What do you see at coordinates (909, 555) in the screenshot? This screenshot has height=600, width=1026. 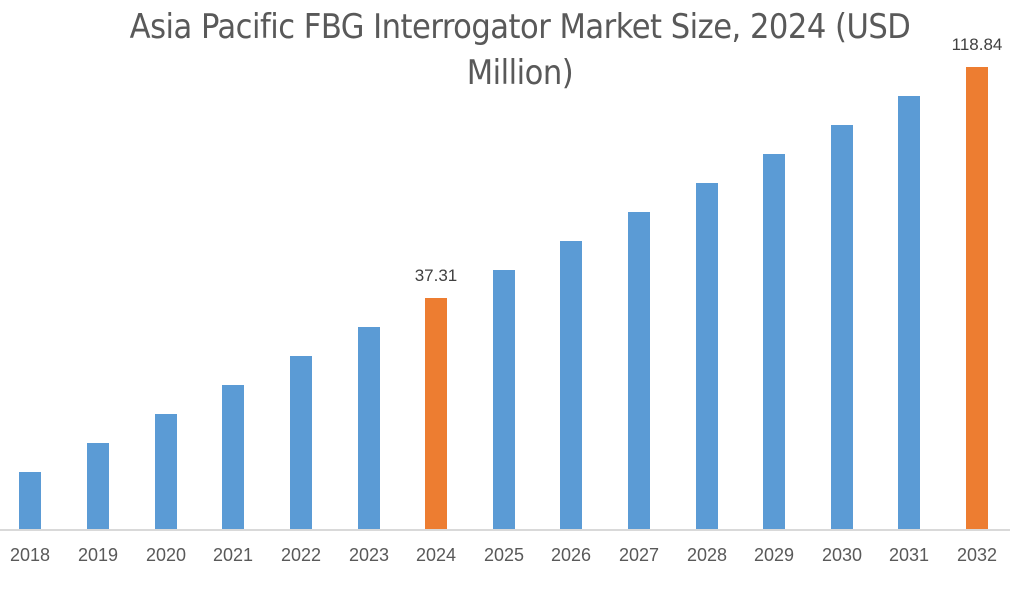 I see `x-tick-label: 2031` at bounding box center [909, 555].